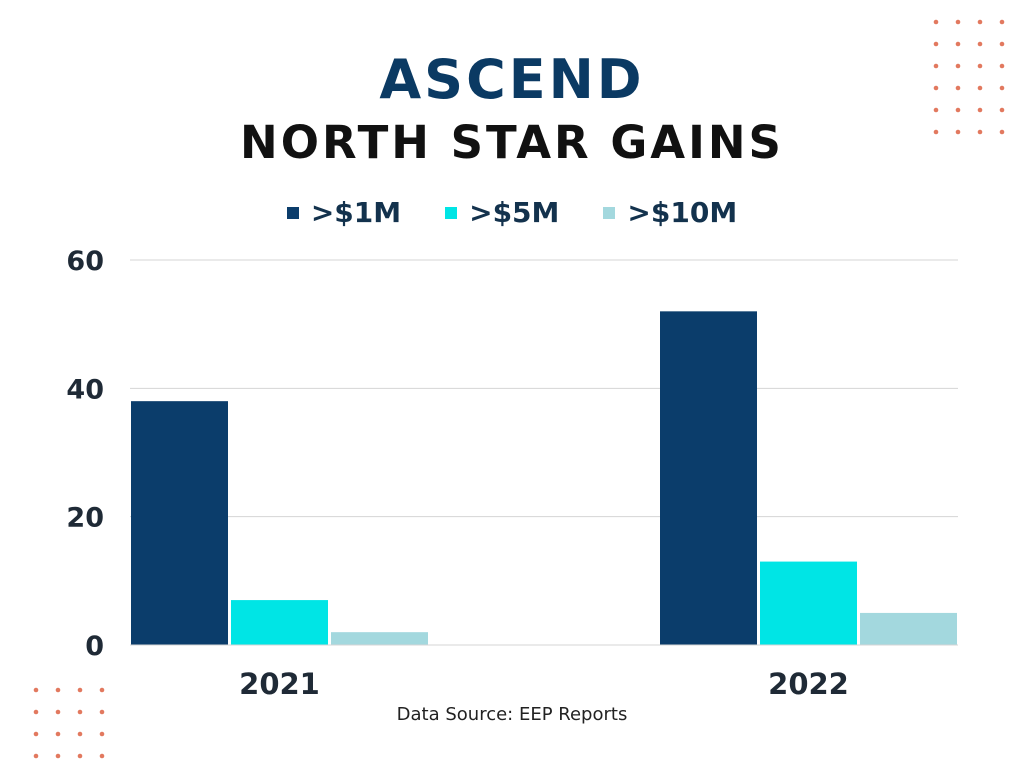 The width and height of the screenshot is (1024, 770). I want to click on legend-label-series-2: >$5M, so click(514, 212).